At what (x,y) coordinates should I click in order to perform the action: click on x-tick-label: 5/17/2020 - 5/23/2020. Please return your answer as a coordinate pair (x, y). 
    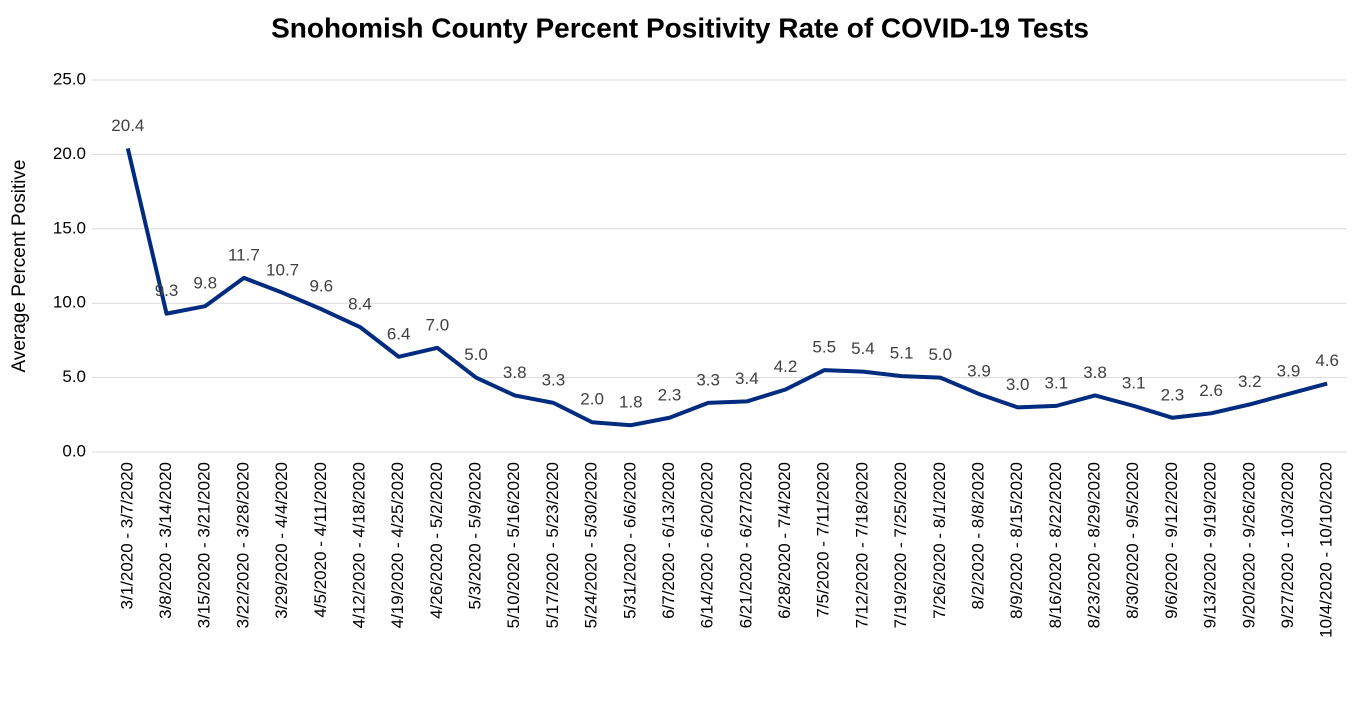
    Looking at the image, I should click on (552, 545).